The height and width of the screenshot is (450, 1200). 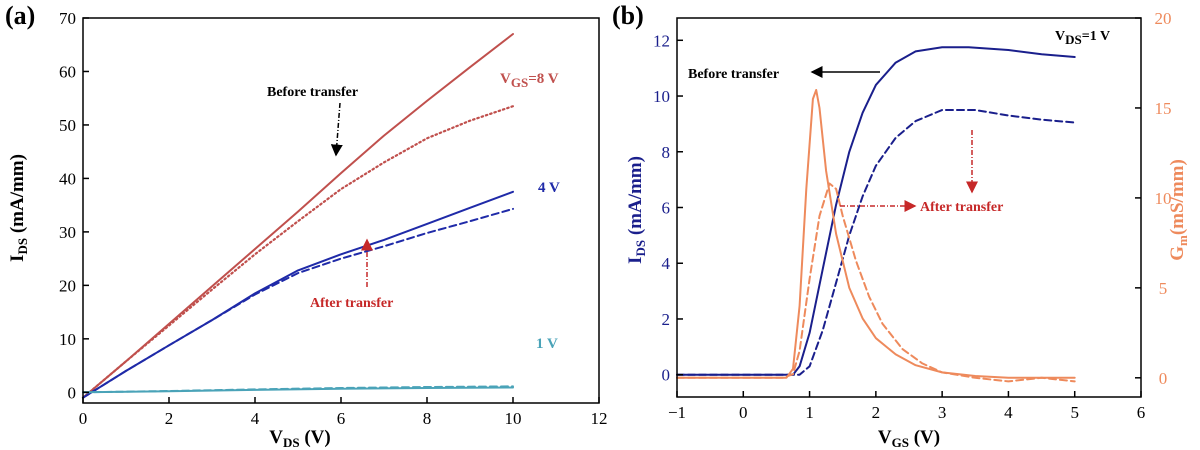 What do you see at coordinates (1178, 210) in the screenshot?
I see `panel-b-y2-axis-title: Gm(mS/mm)` at bounding box center [1178, 210].